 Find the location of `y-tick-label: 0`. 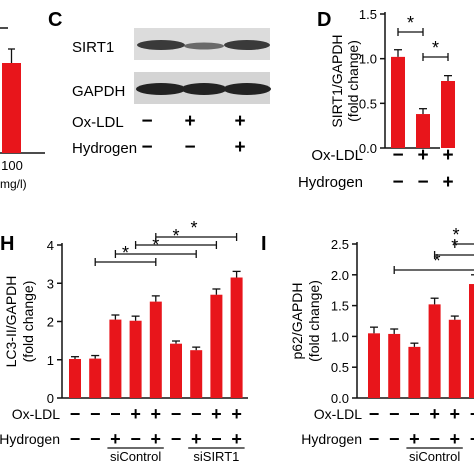

y-tick-label: 0 is located at coordinates (50, 398).